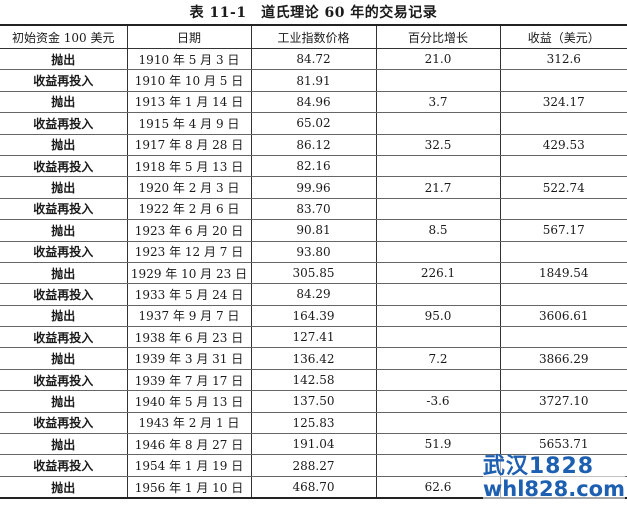 The width and height of the screenshot is (627, 506). Describe the element at coordinates (313, 380) in the screenshot. I see `table-row: 收益再投入 1939 年 7 月 17 日 142.58` at that location.